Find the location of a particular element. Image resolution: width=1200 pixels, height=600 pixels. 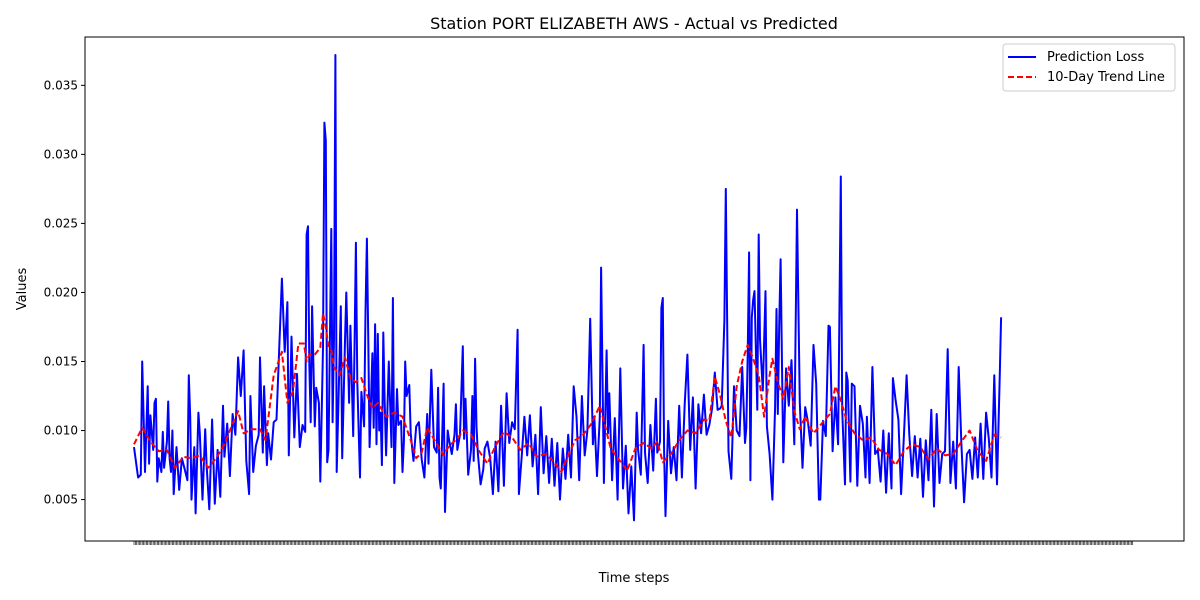

legend-box is located at coordinates (1089, 67).